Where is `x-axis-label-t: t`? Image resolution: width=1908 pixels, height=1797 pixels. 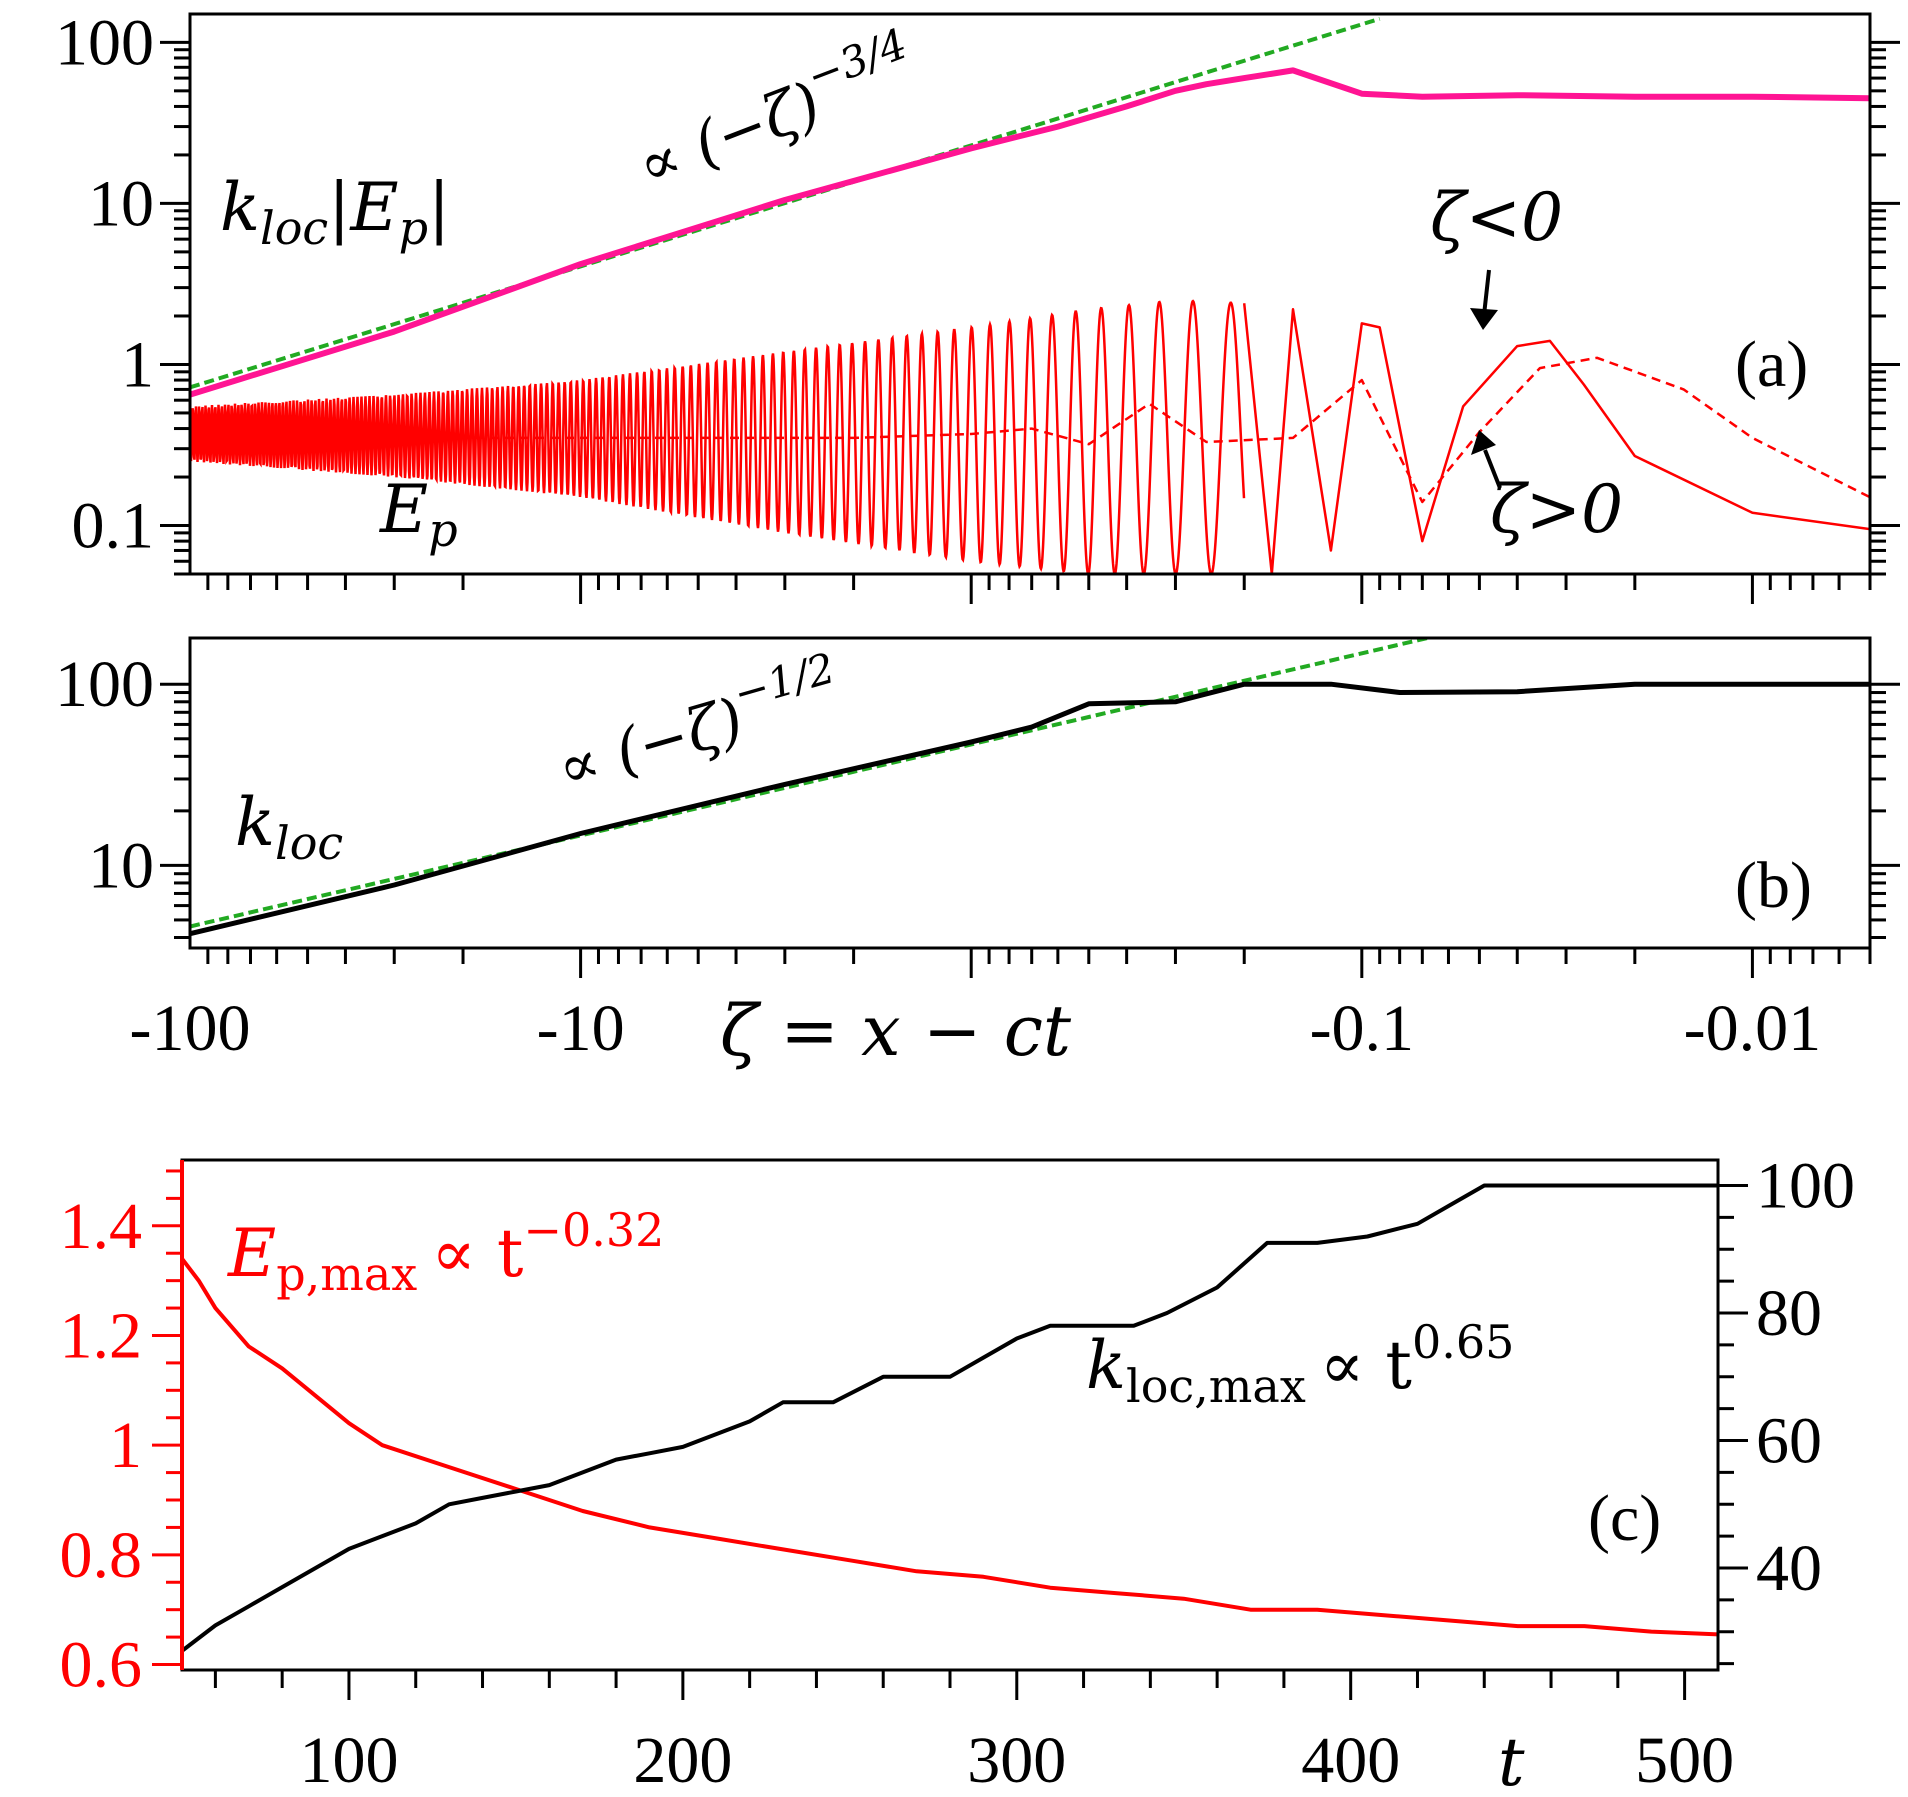 x-axis-label-t: t is located at coordinates (1511, 1760).